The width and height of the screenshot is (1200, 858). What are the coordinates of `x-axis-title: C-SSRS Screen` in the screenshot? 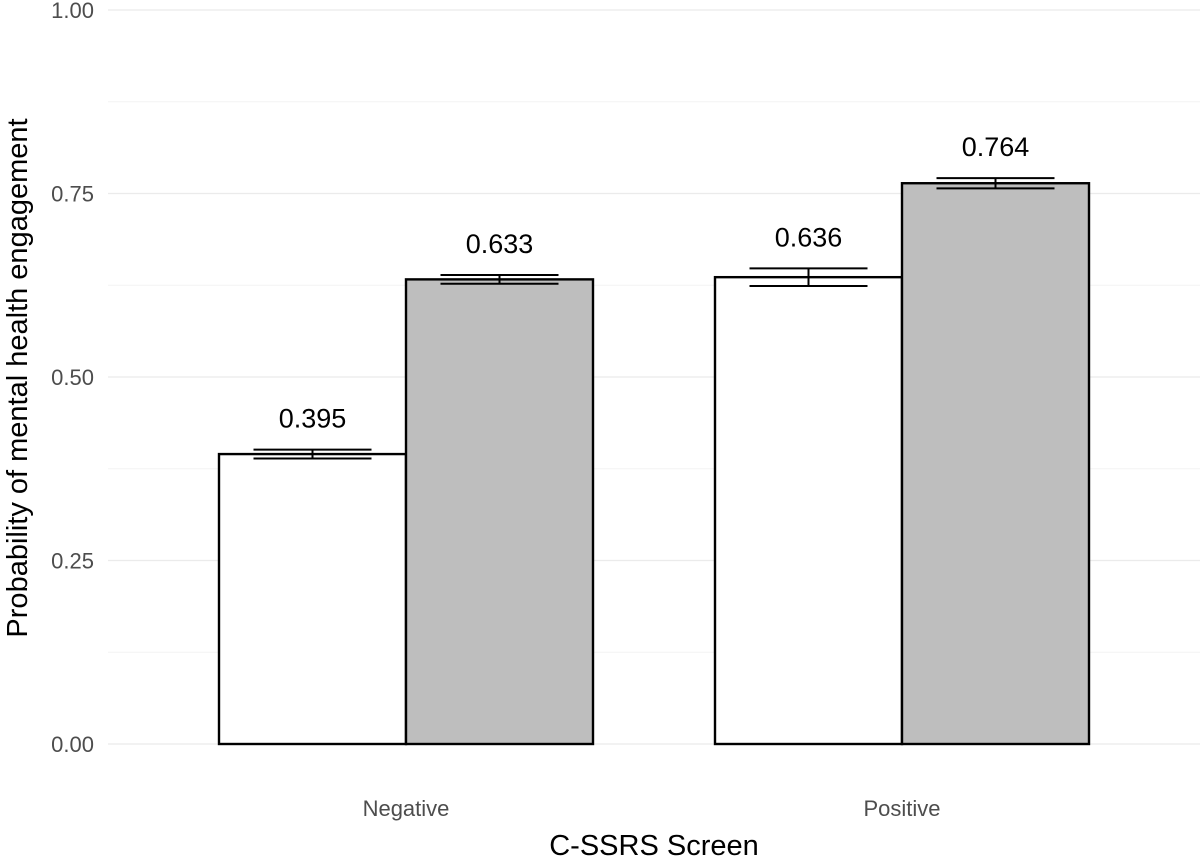 It's located at (654, 844).